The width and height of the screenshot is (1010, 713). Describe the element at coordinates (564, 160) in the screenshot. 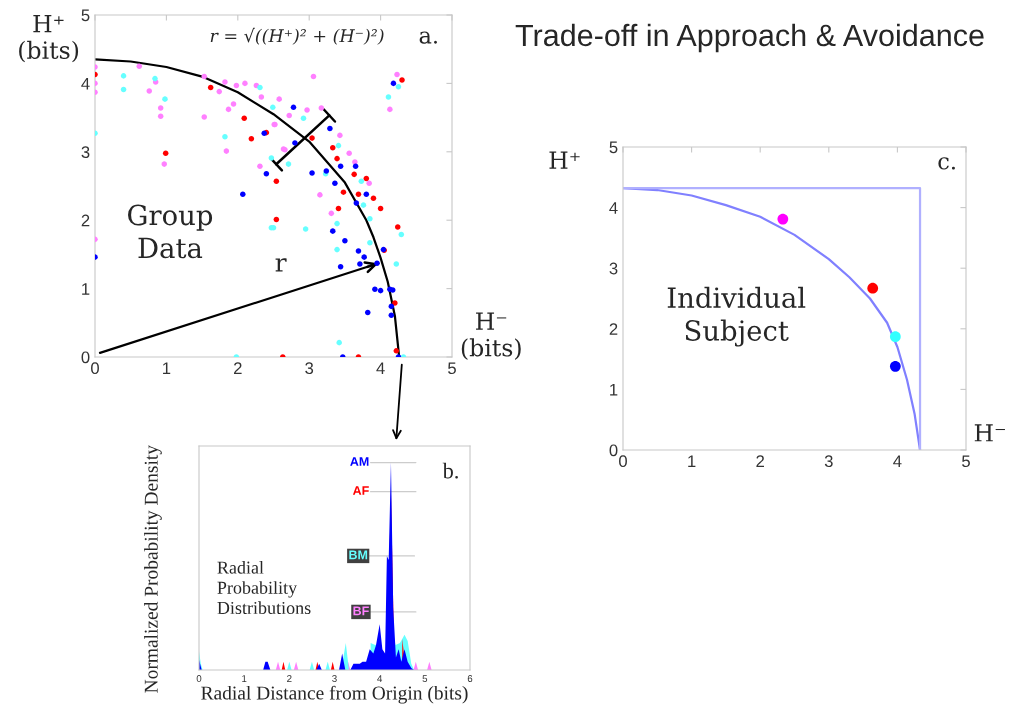

I see `y-axis-title: H⁺` at that location.